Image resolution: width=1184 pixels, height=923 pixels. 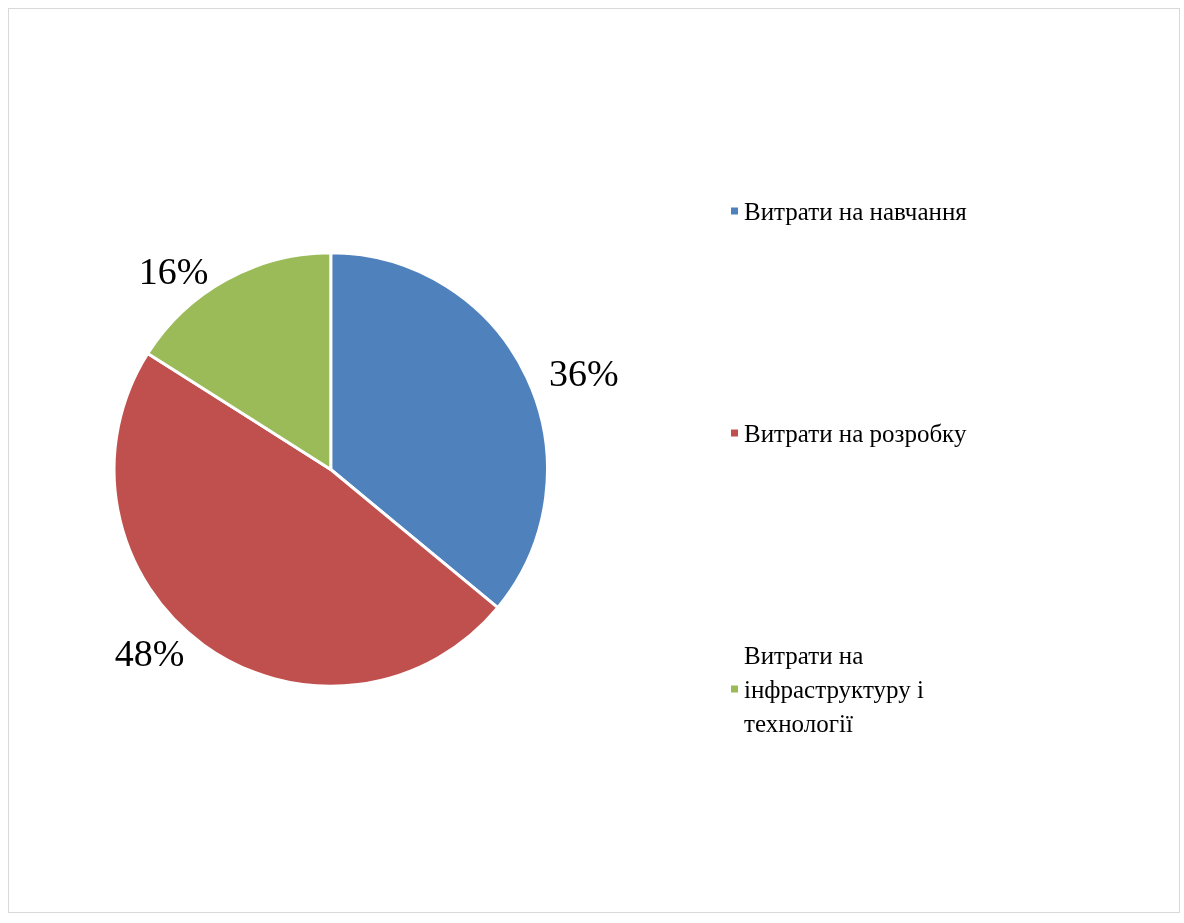 What do you see at coordinates (837, 689) in the screenshot?
I see `legend-label: Витрати на інфраструктуру і технології` at bounding box center [837, 689].